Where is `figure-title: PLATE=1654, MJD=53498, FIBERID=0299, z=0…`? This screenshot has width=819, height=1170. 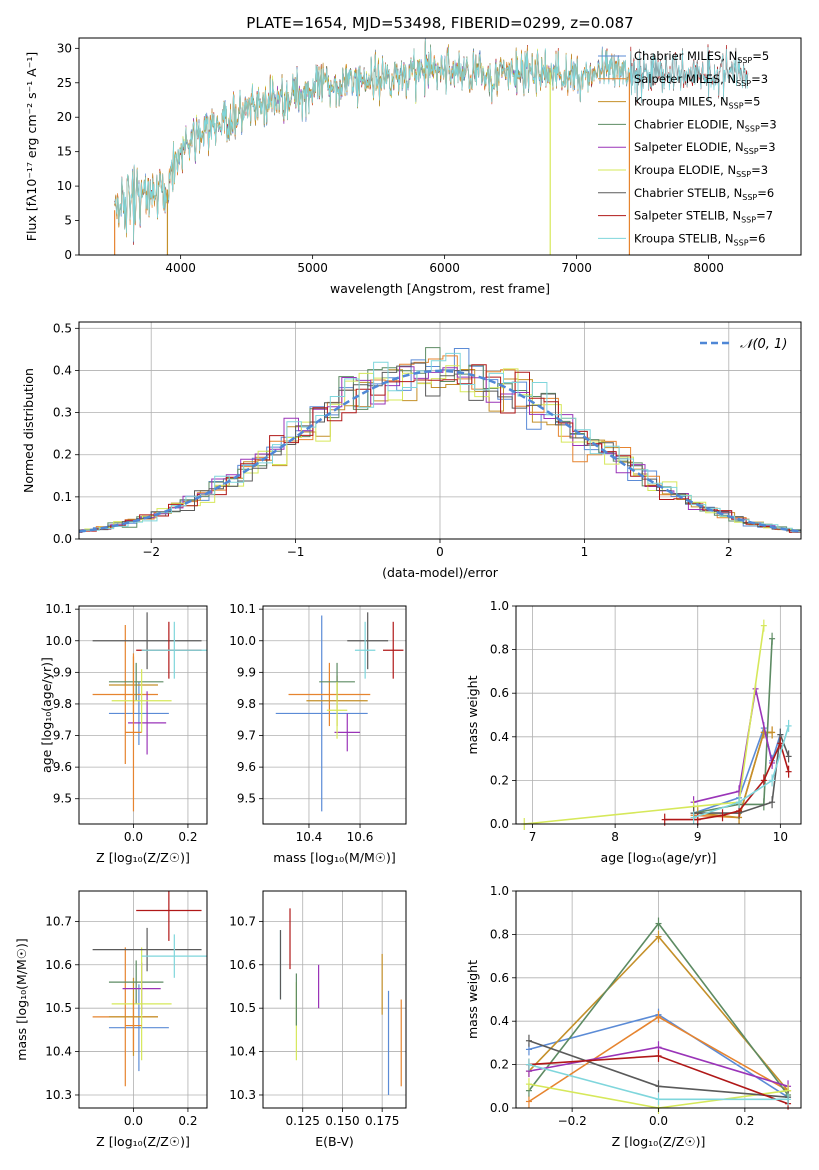 figure-title: PLATE=1654, MJD=53498, FIBERID=0299, z=0… is located at coordinates (439, 23).